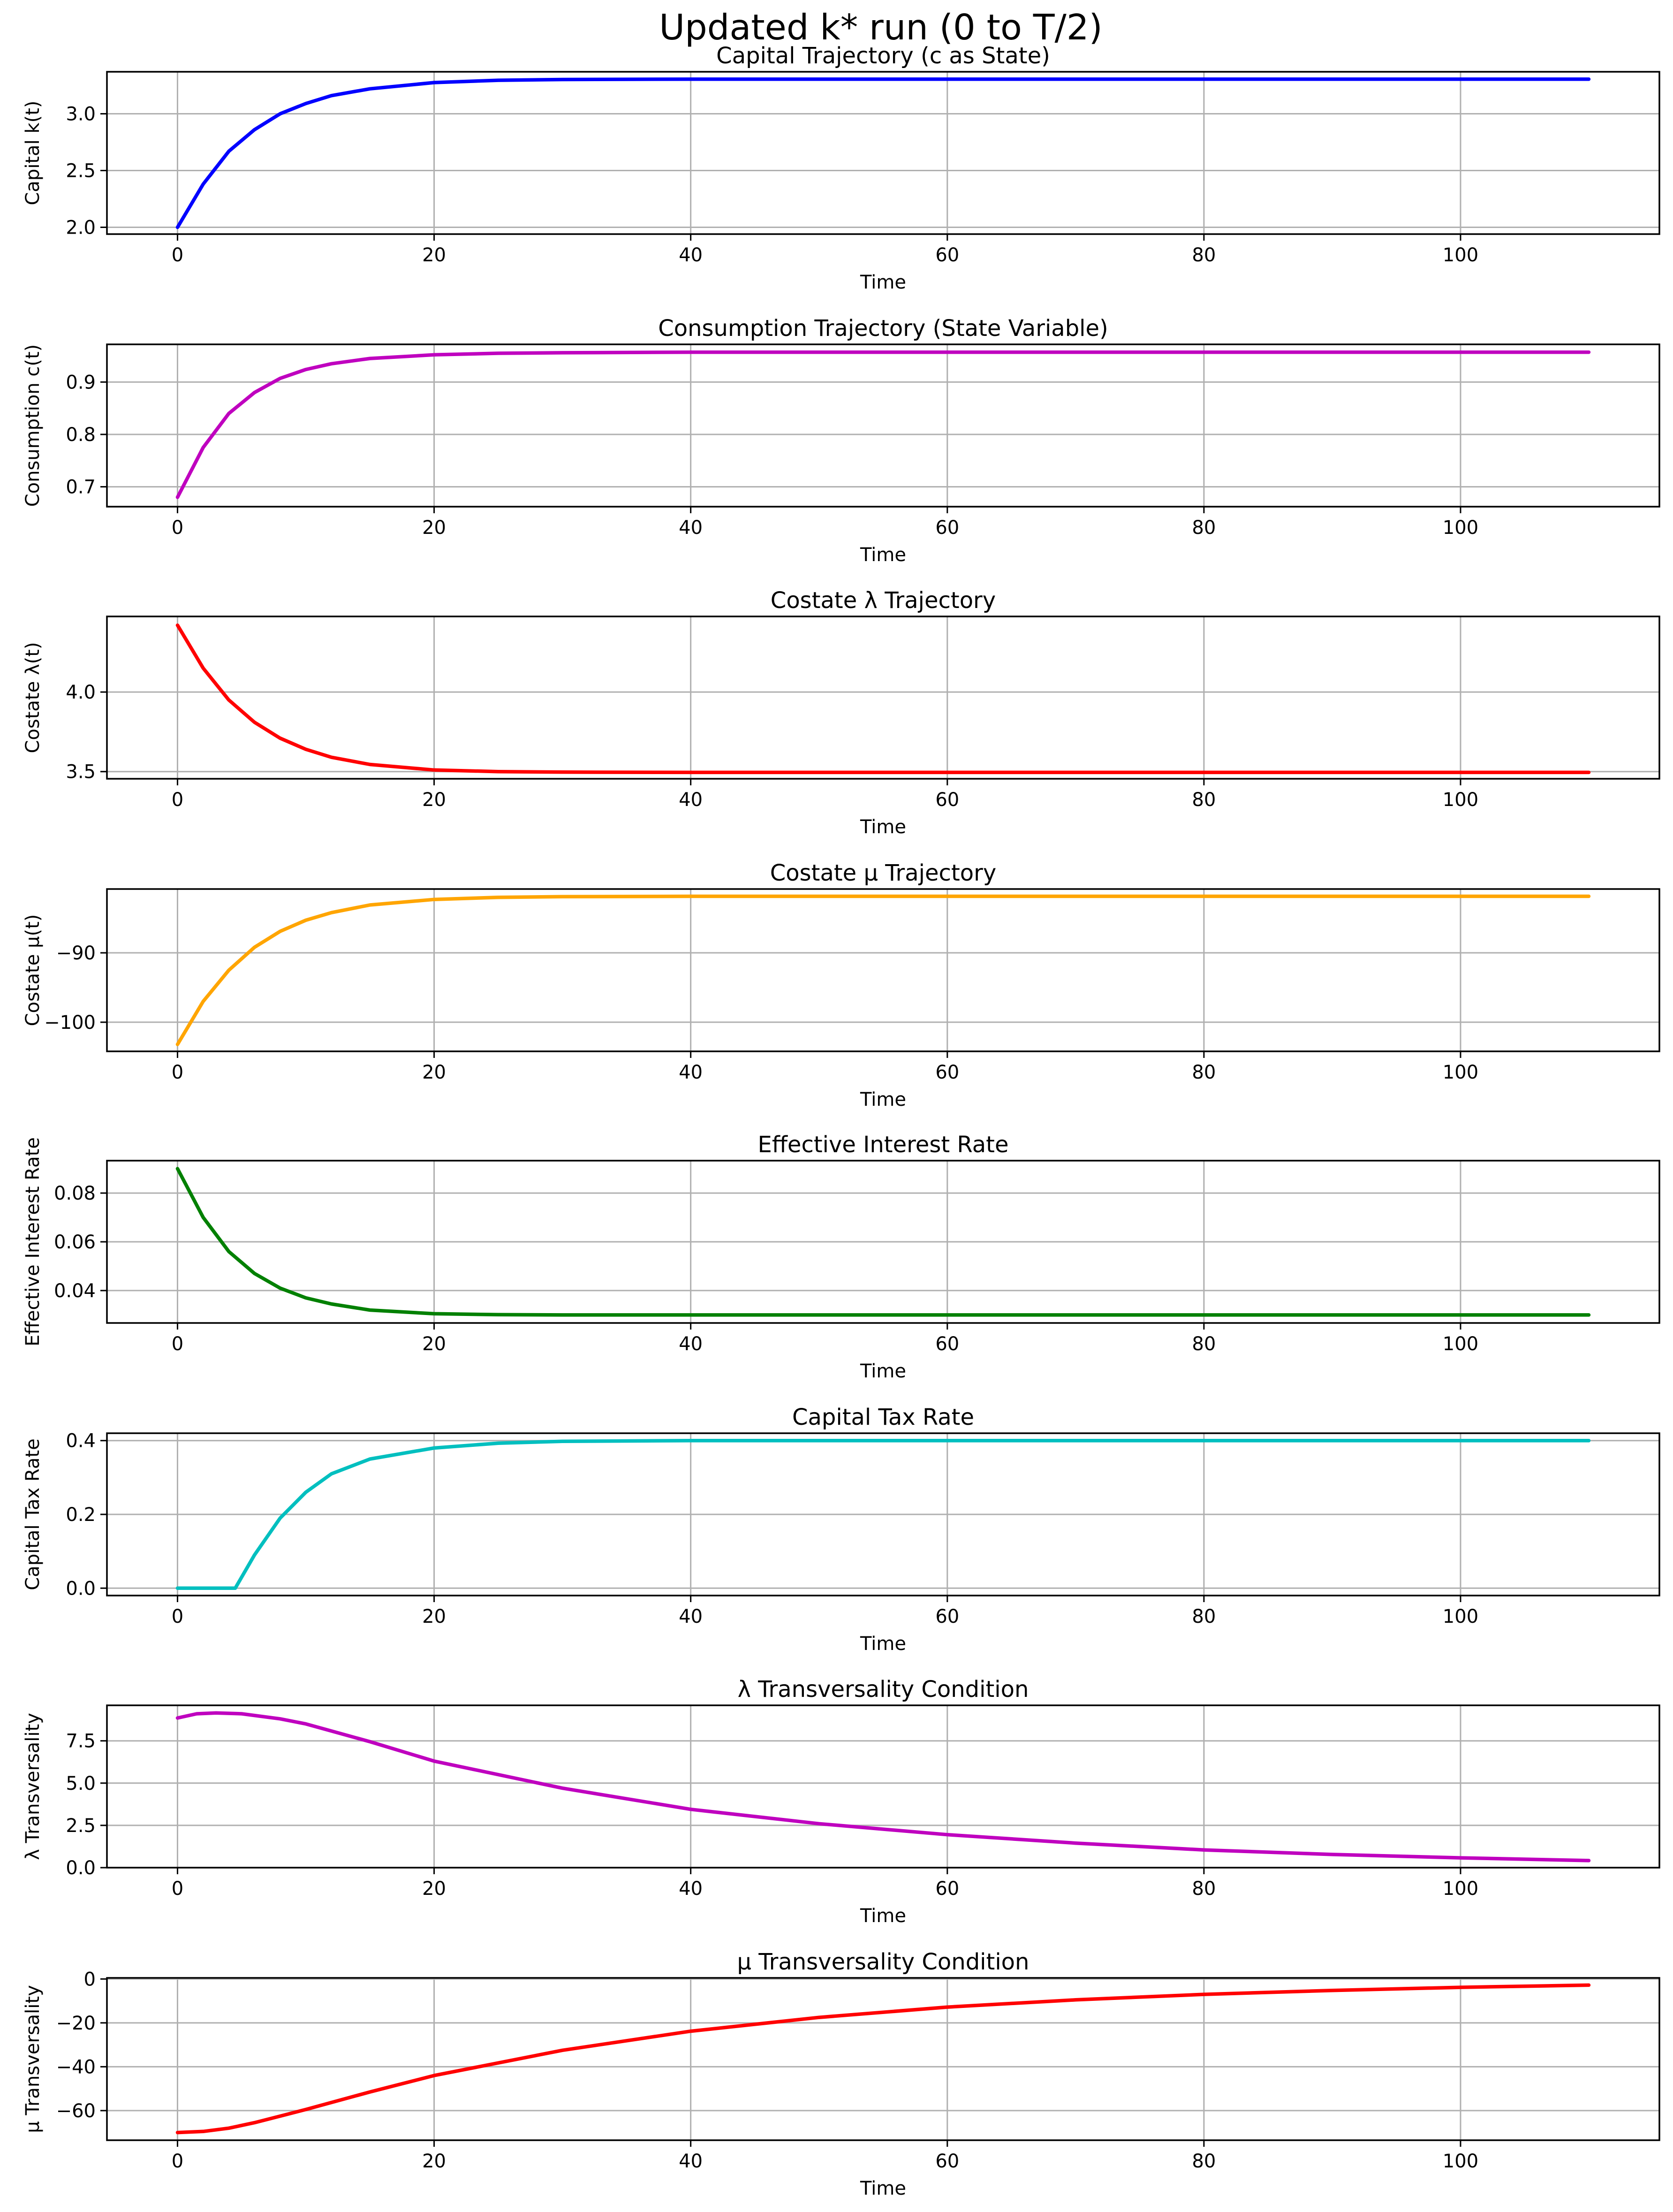 This screenshot has width=1673, height=2212. Describe the element at coordinates (81, 1515) in the screenshot. I see `y-tick-label: 0.2` at that location.